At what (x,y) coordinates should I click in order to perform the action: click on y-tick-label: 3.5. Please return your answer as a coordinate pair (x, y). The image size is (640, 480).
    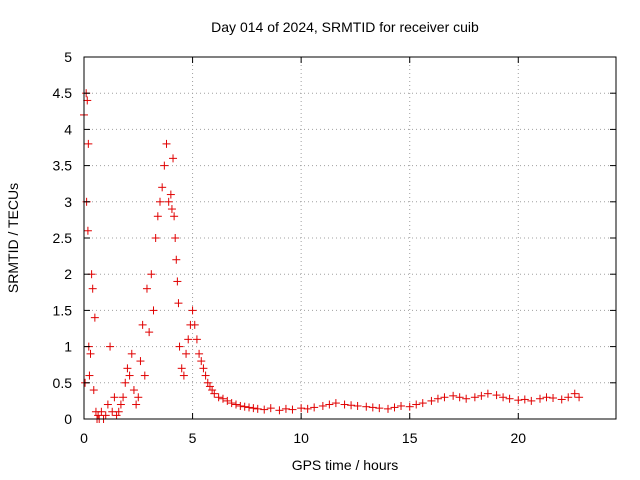
    Looking at the image, I should click on (63, 166).